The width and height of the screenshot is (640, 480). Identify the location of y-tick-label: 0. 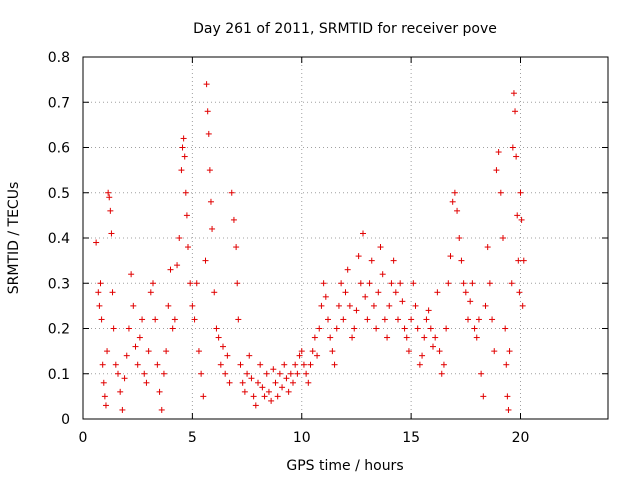
(65, 420).